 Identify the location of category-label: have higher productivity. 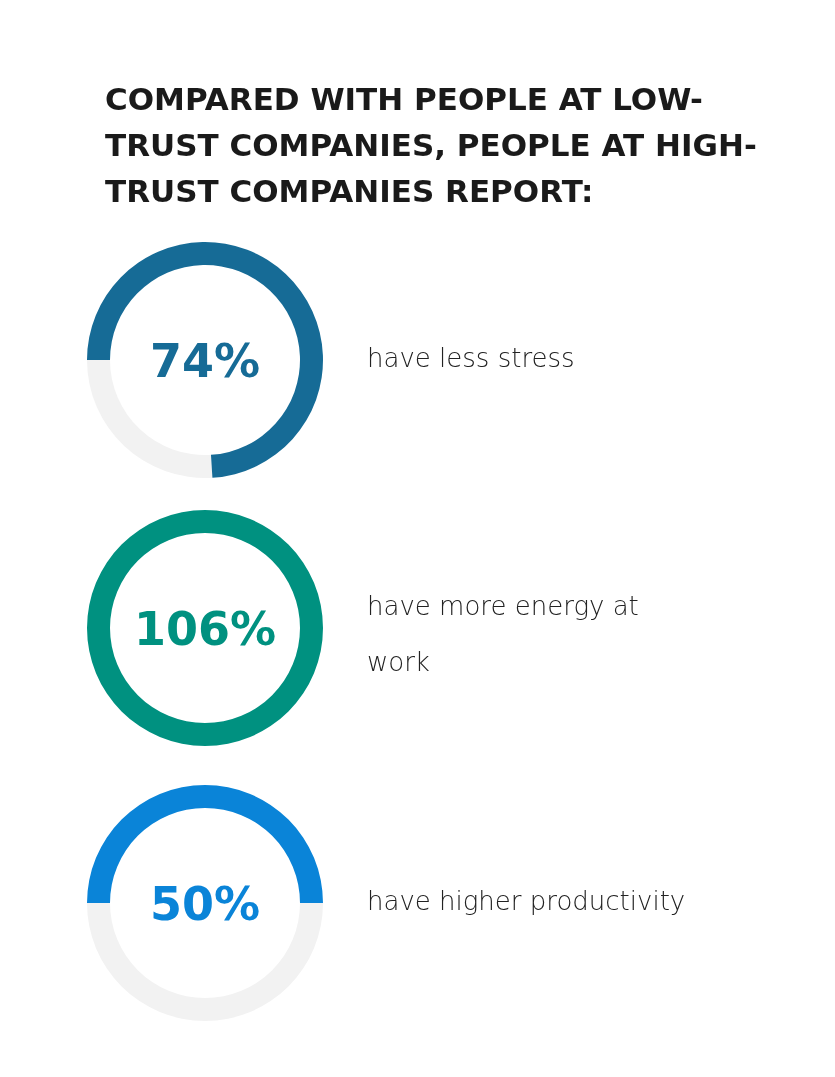
(526, 901).